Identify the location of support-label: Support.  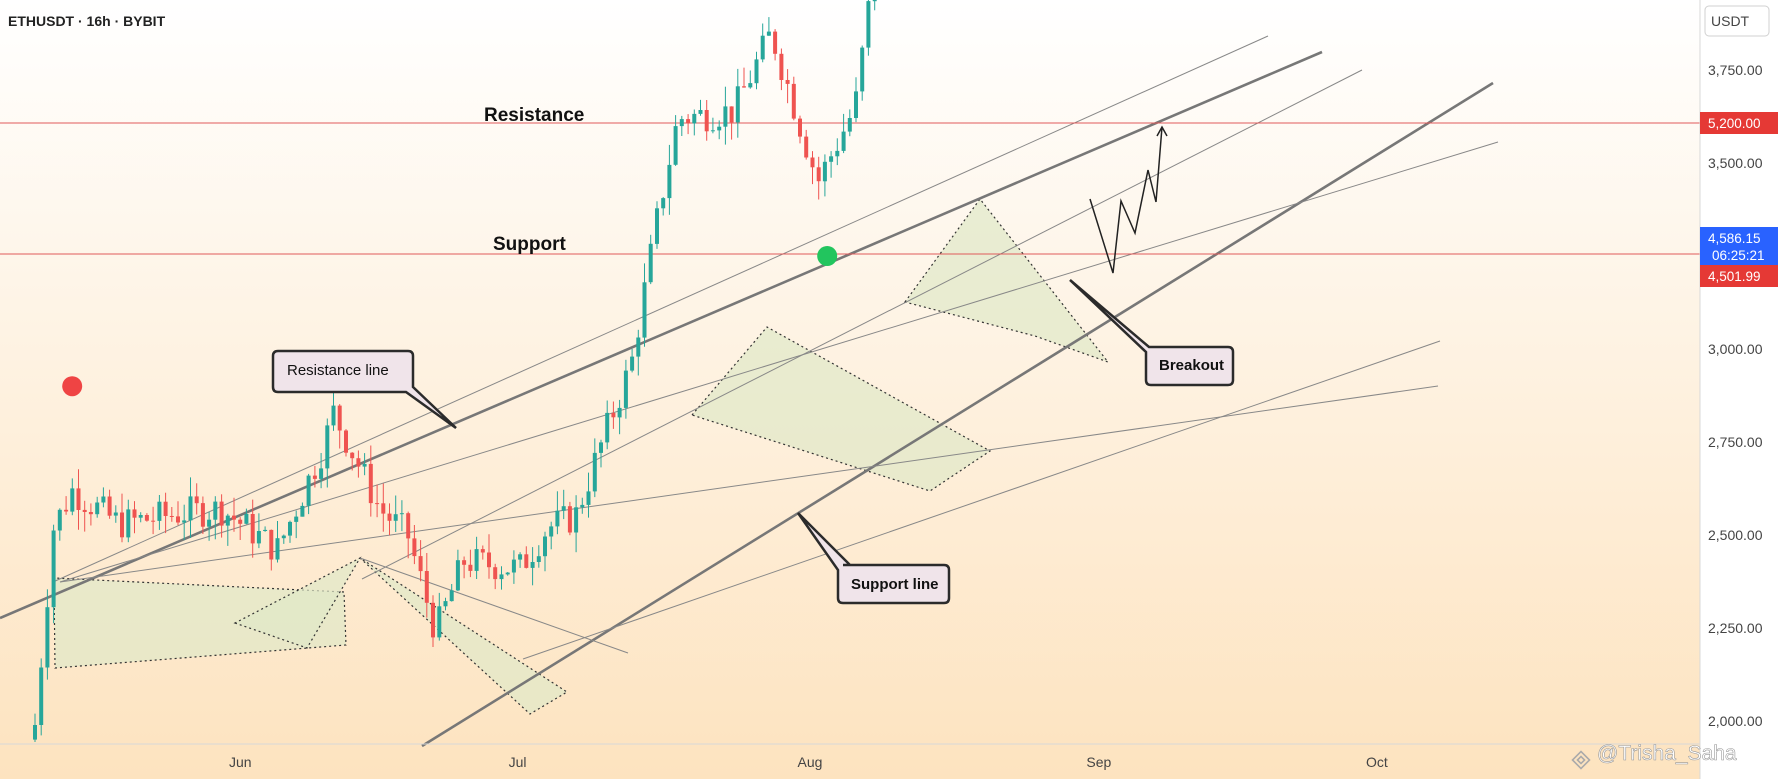
(529, 244).